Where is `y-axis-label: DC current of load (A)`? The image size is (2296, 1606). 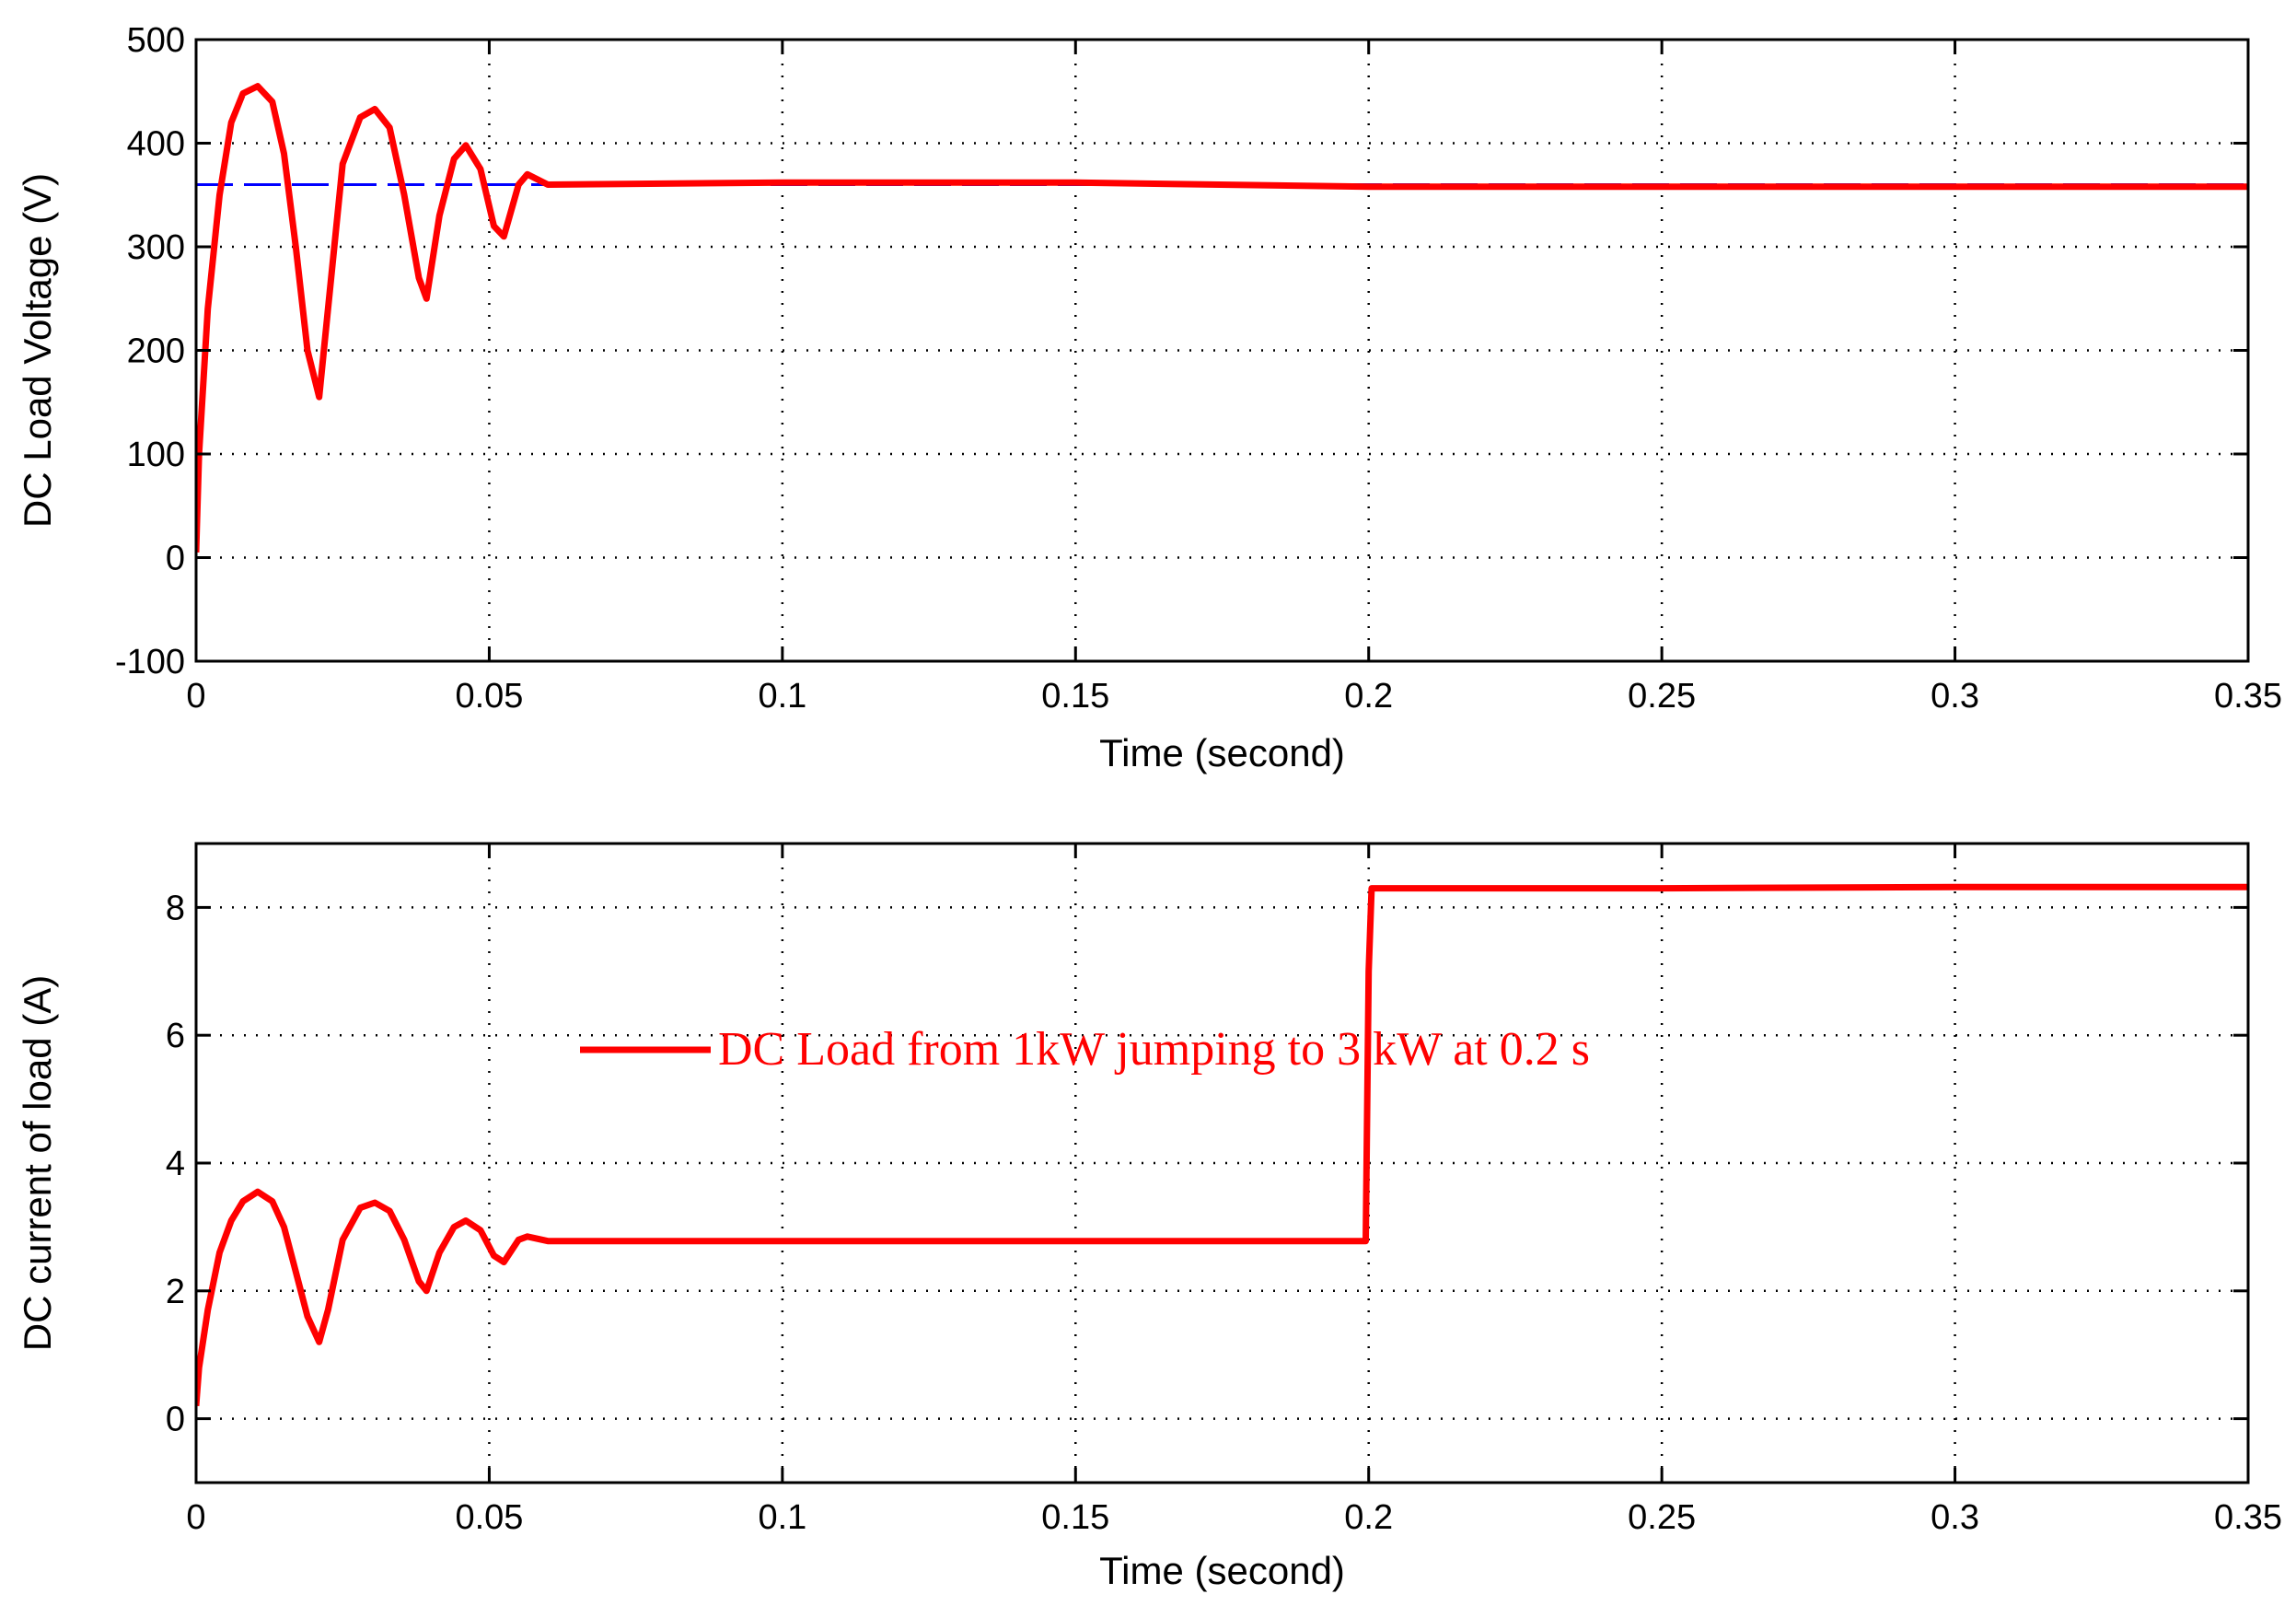 y-axis-label: DC current of load (A) is located at coordinates (38, 1163).